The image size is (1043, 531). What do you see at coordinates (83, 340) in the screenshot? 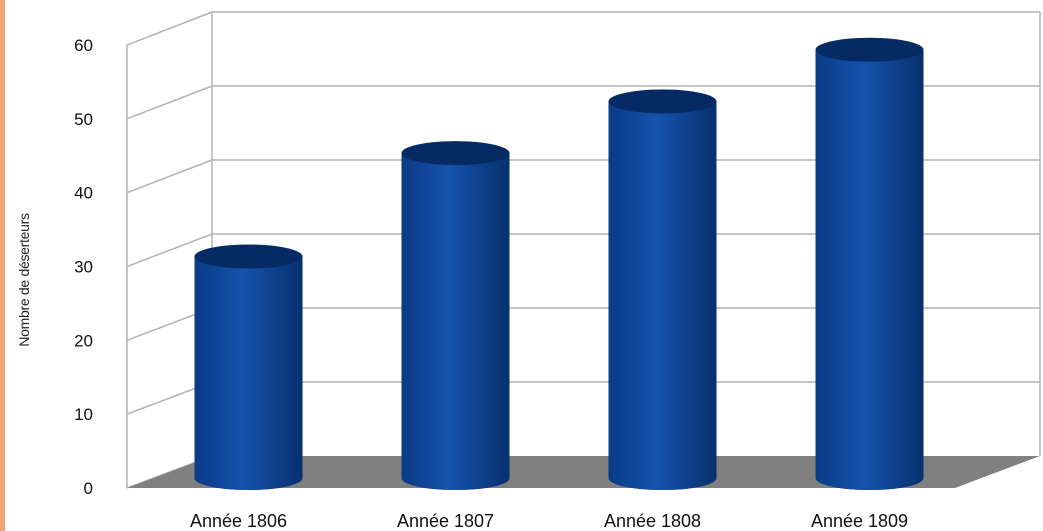
I see `y-tick-label: 20` at bounding box center [83, 340].